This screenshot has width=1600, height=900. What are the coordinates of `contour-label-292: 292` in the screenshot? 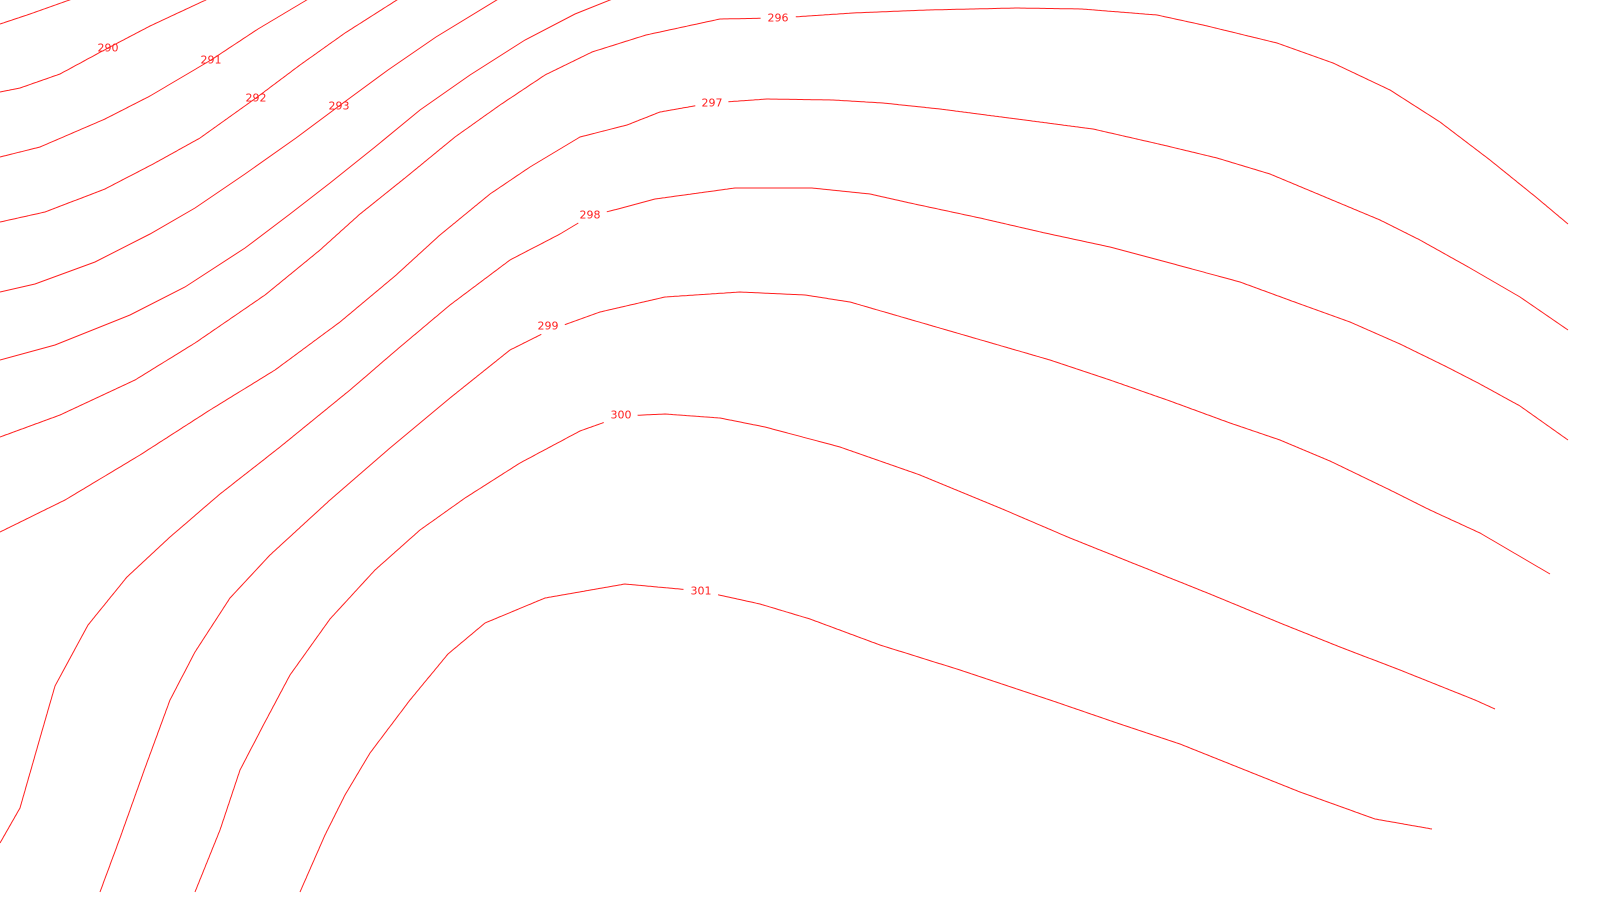 It's located at (256, 98).